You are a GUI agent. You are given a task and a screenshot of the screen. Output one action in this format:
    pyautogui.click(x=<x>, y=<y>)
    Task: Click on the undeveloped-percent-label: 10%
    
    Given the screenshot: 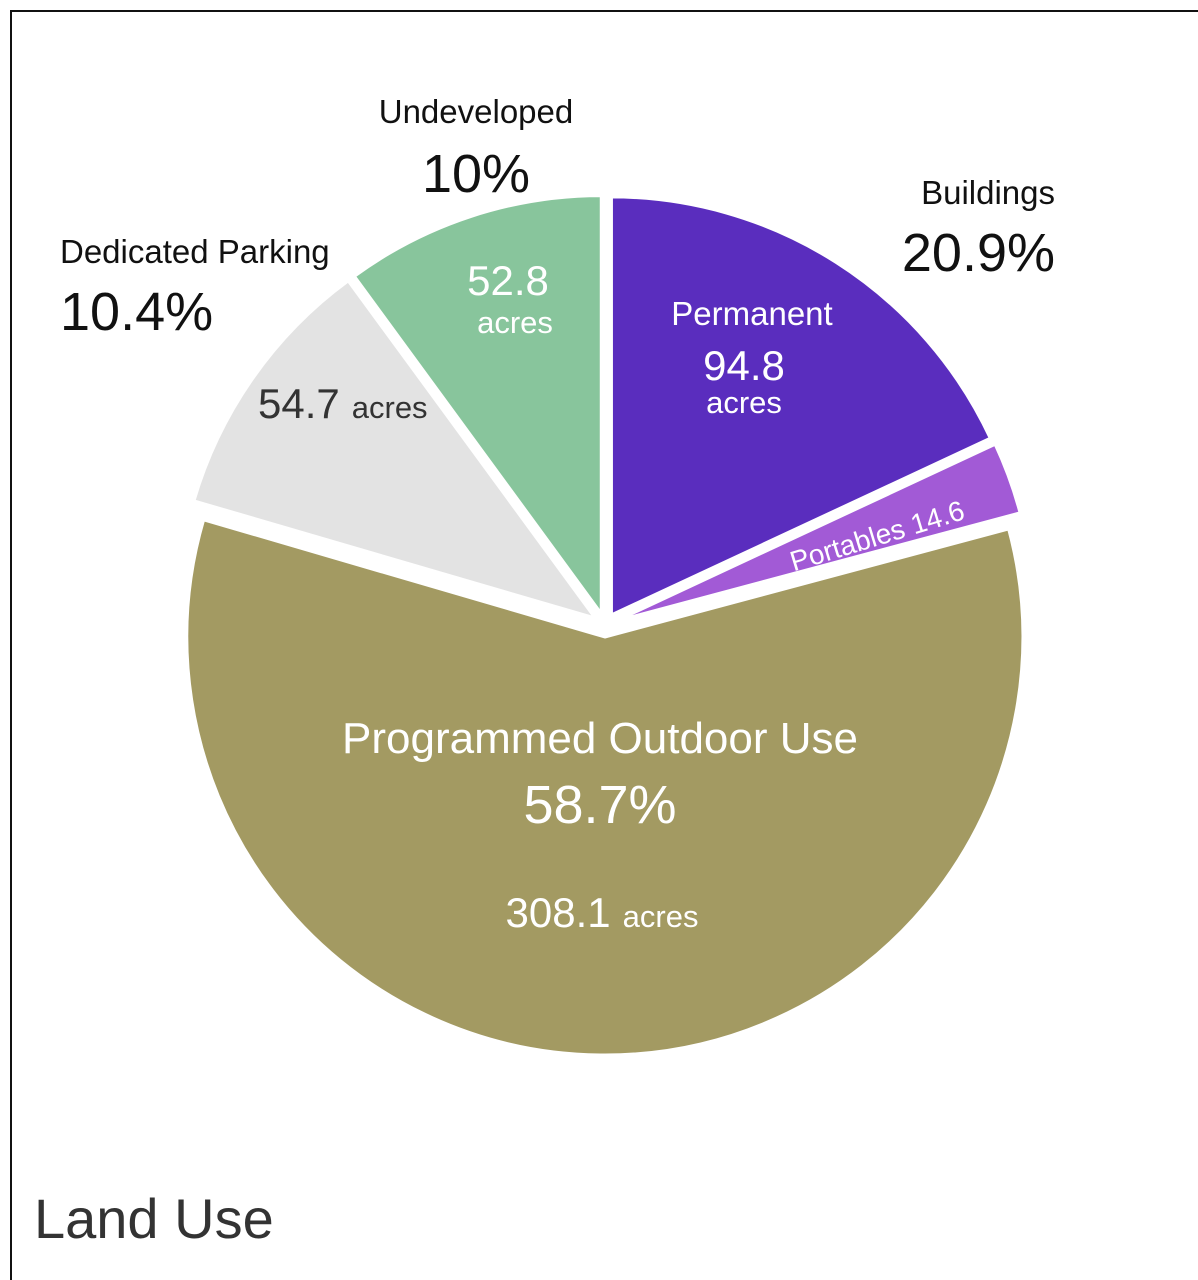 What is the action you would take?
    pyautogui.click(x=476, y=174)
    